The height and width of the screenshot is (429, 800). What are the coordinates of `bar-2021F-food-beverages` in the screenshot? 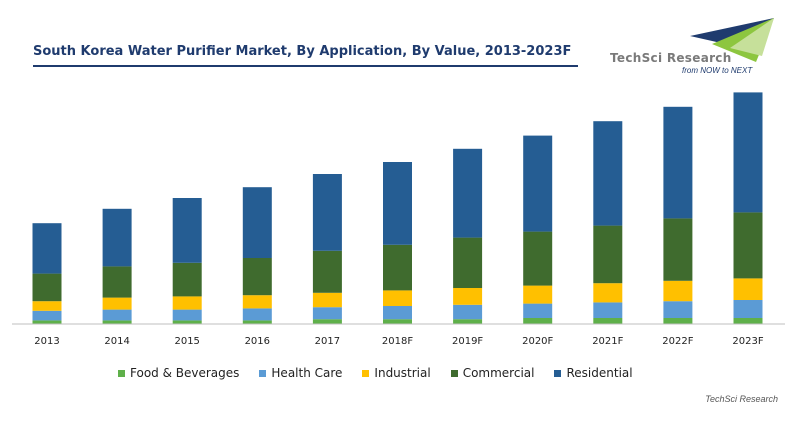 It's located at (608, 321).